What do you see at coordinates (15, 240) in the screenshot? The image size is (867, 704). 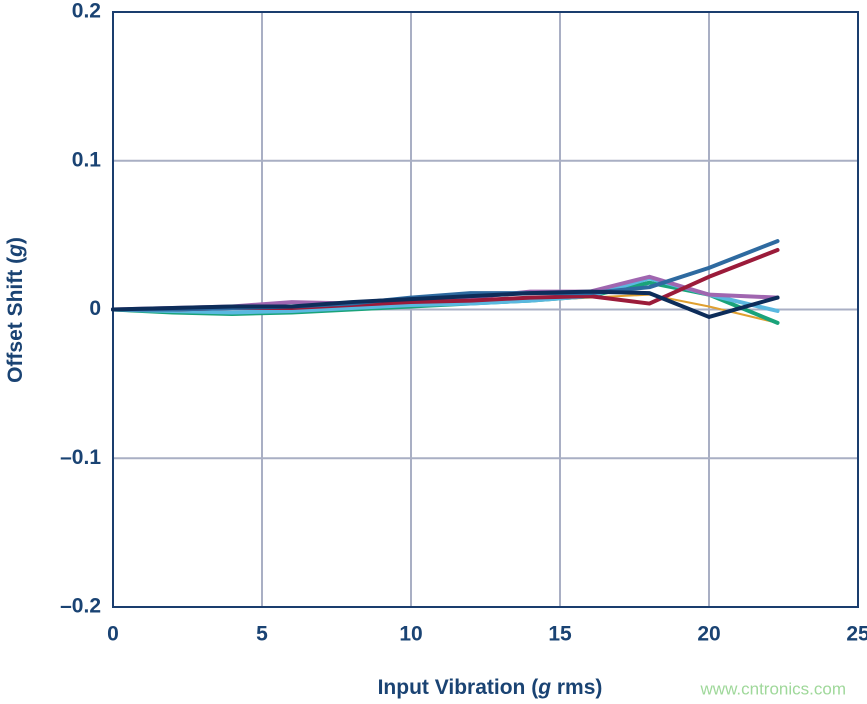 I see `y-label-part: )` at bounding box center [15, 240].